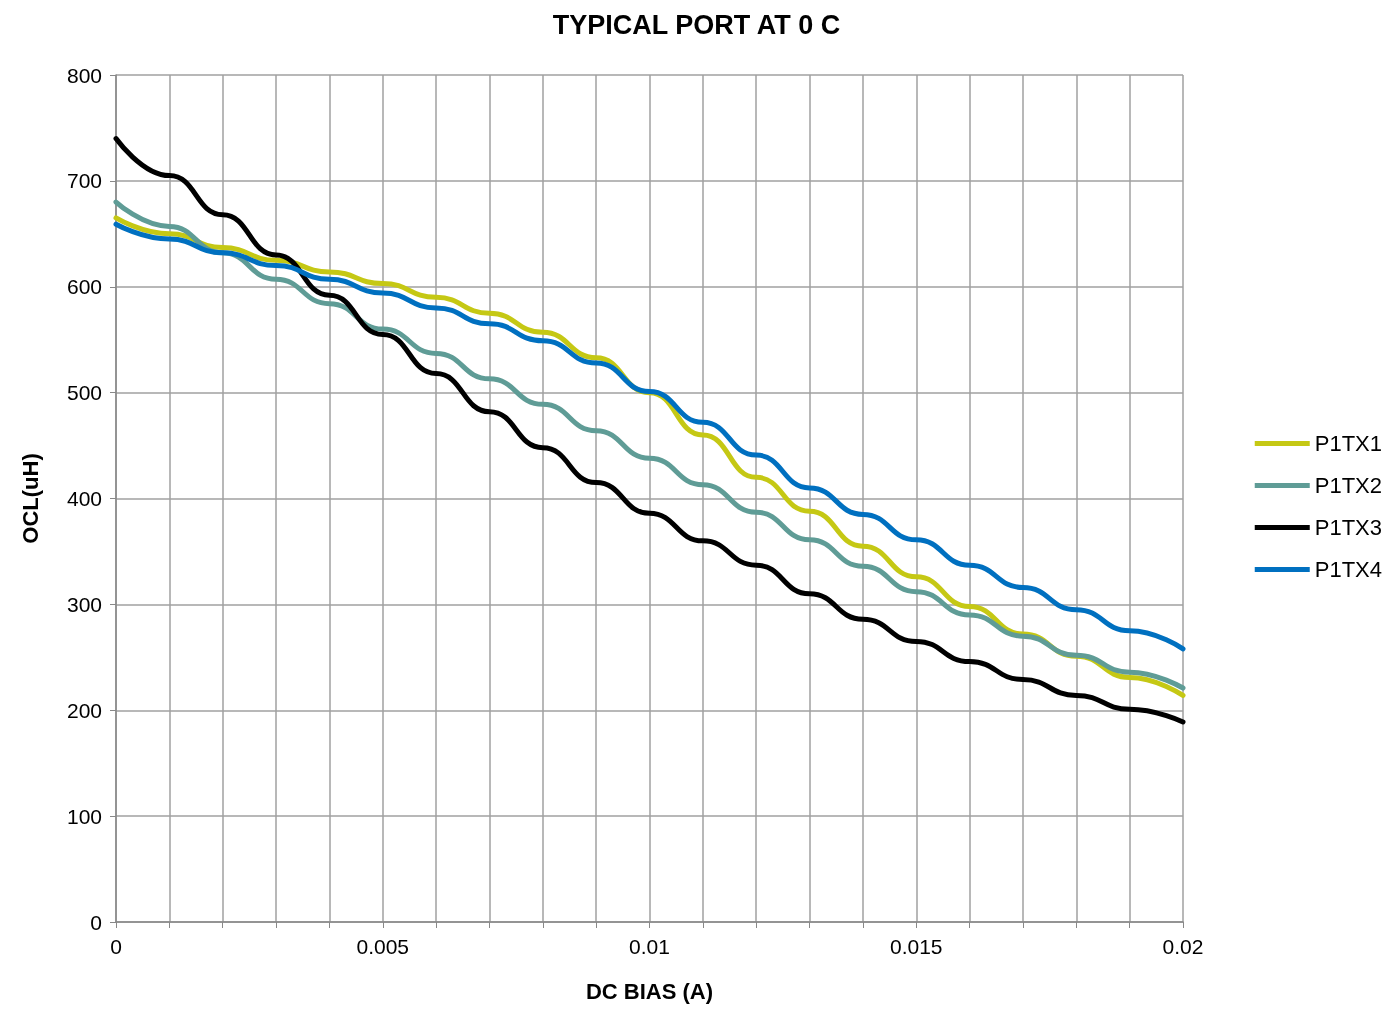  I want to click on y-axis-title: OCL(uH), so click(30, 498).